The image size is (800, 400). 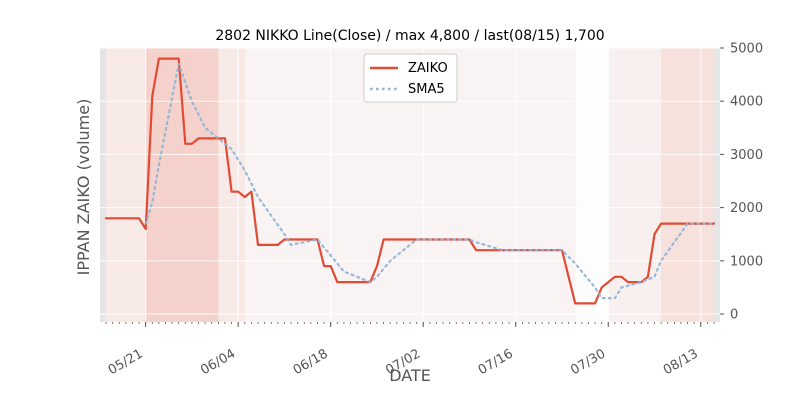 I want to click on y-tick-label-3000: 3000, so click(x=746, y=155).